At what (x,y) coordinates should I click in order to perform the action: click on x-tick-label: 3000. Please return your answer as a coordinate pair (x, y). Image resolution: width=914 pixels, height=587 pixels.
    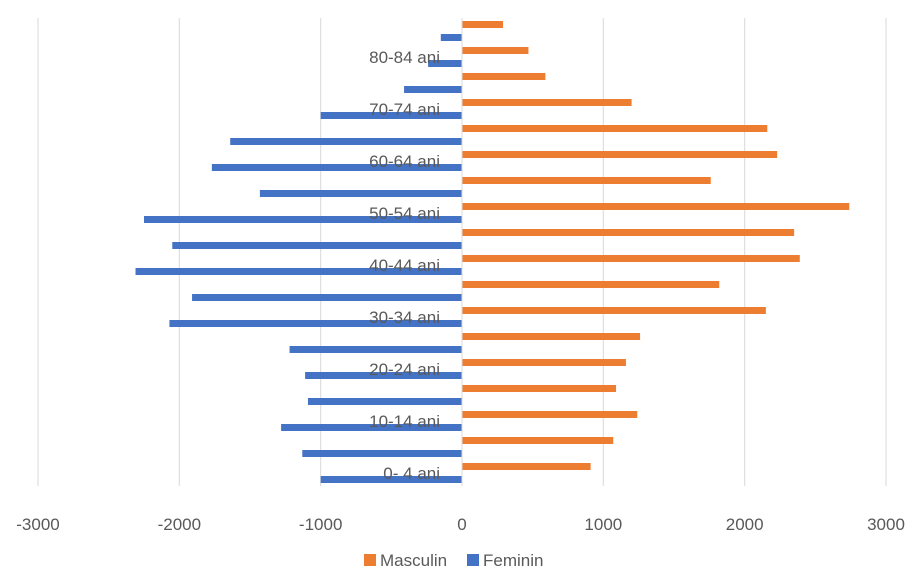
    Looking at the image, I should click on (886, 524).